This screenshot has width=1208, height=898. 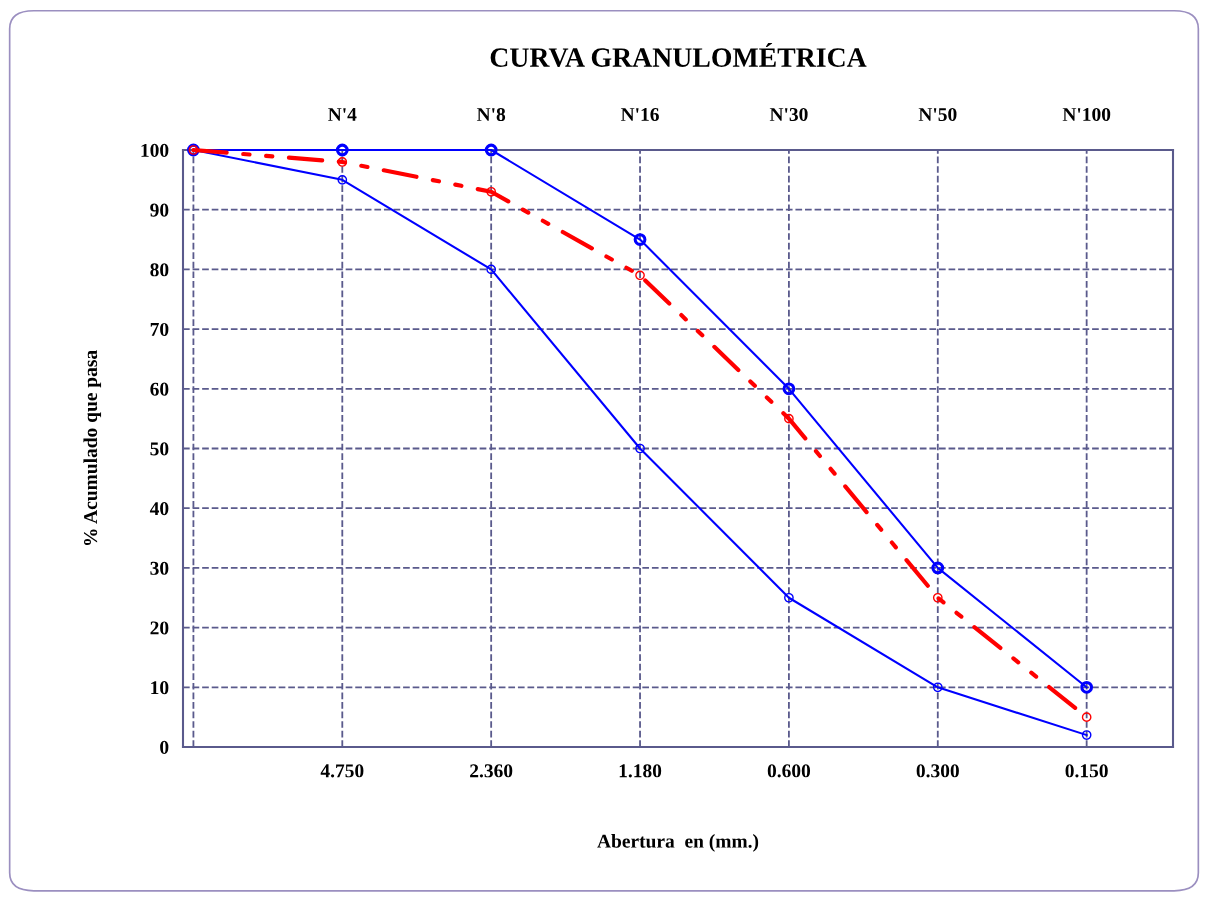 What do you see at coordinates (155, 150) in the screenshot?
I see `y-tick-label: 100` at bounding box center [155, 150].